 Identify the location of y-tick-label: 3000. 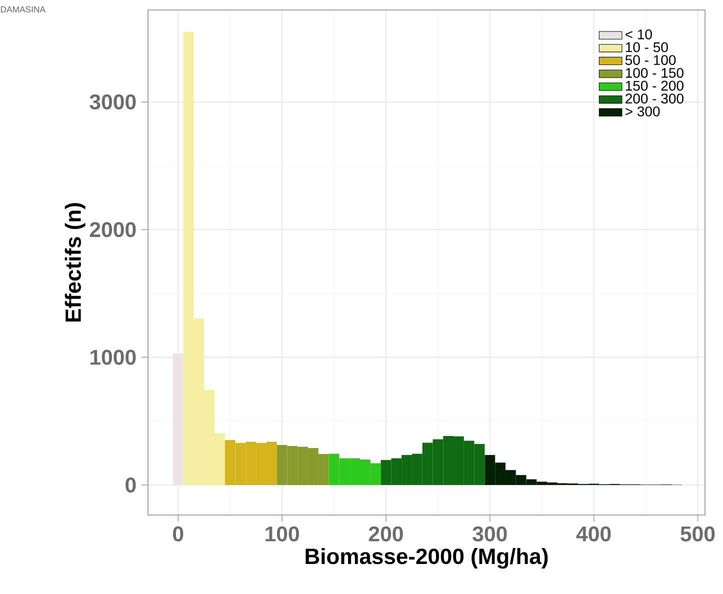
(113, 102).